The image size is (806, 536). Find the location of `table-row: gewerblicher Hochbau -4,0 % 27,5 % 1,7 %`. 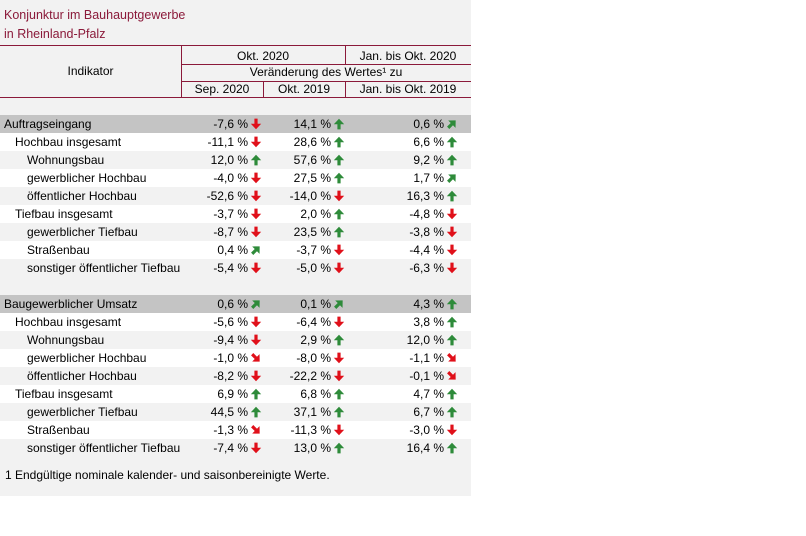

table-row: gewerblicher Hochbau -4,0 % 27,5 % 1,7 % is located at coordinates (235, 178).